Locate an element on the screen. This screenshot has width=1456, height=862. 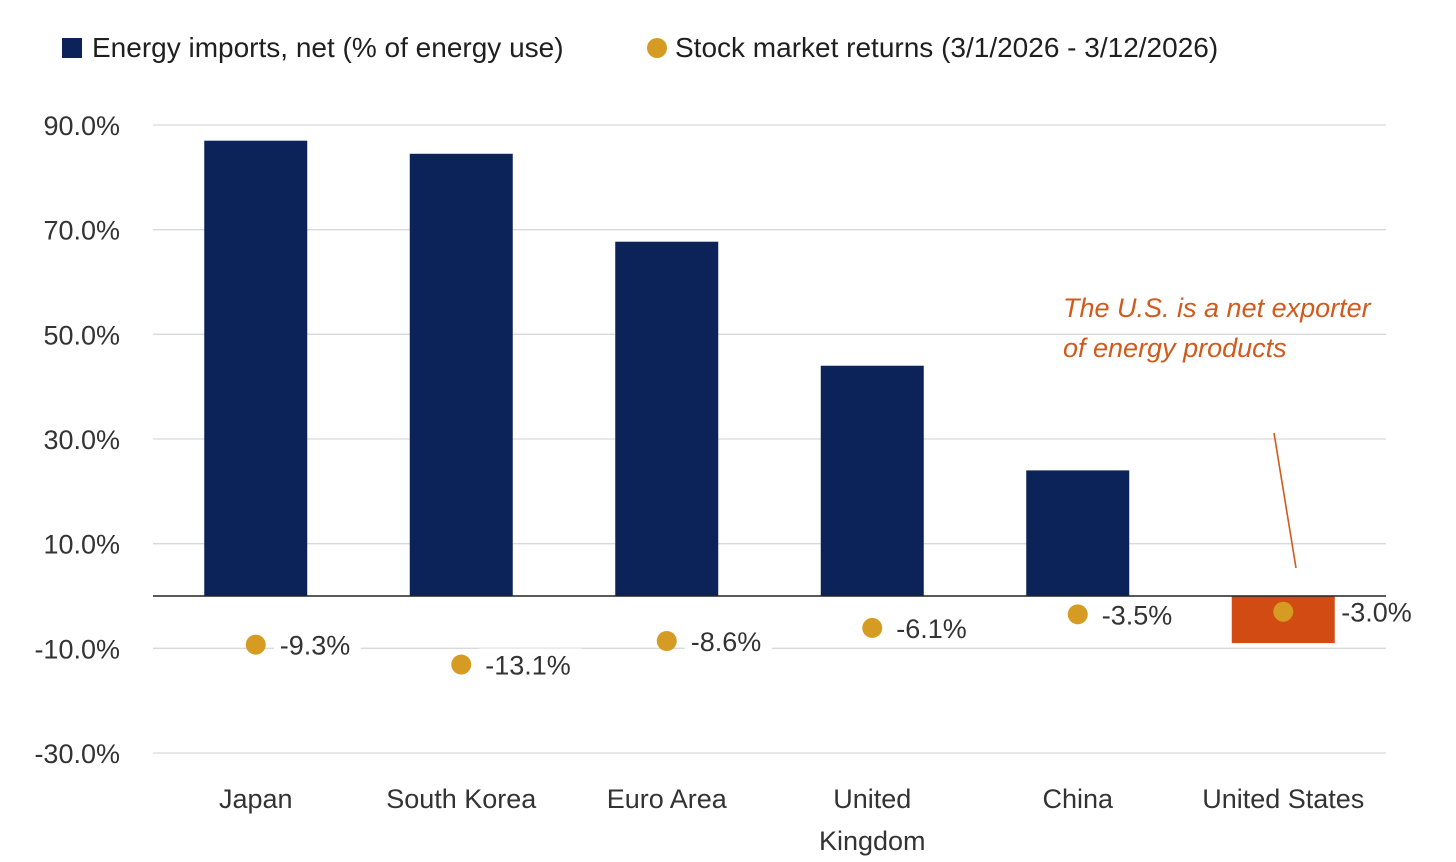
x-category-label: South Korea is located at coordinates (461, 799).